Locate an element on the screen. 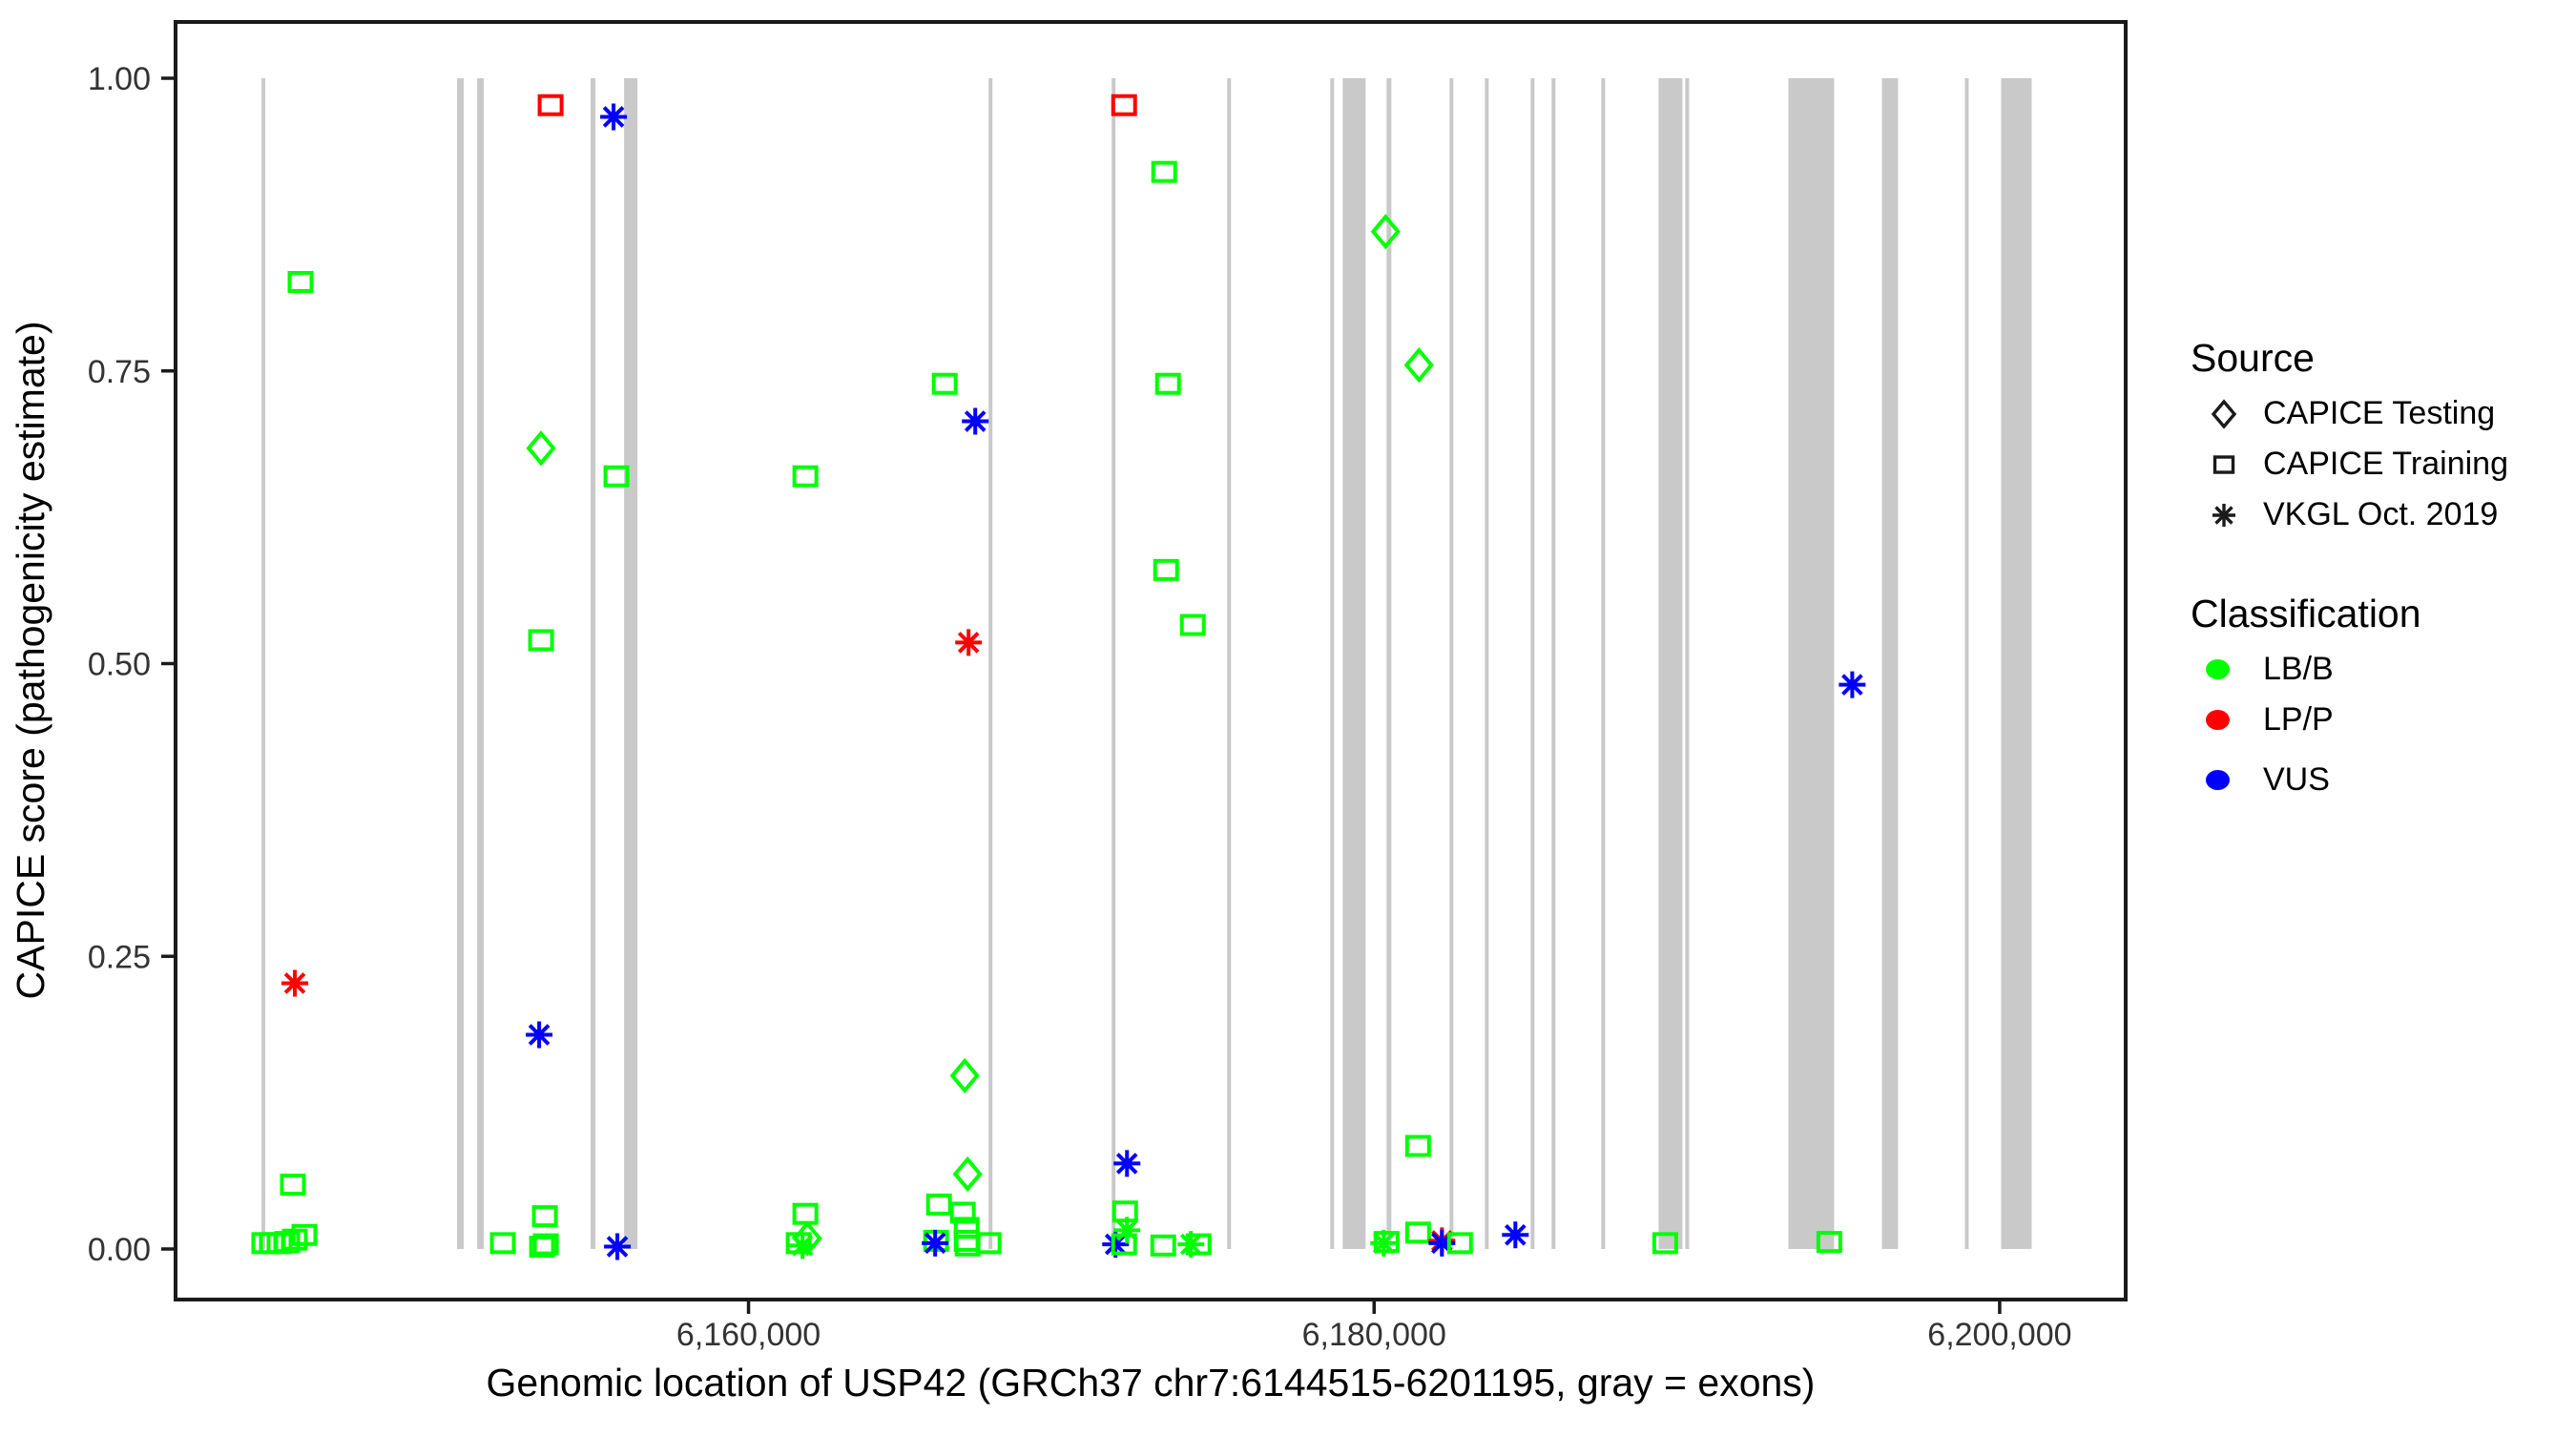  legend-item-label: CAPICE Testing is located at coordinates (2379, 413).